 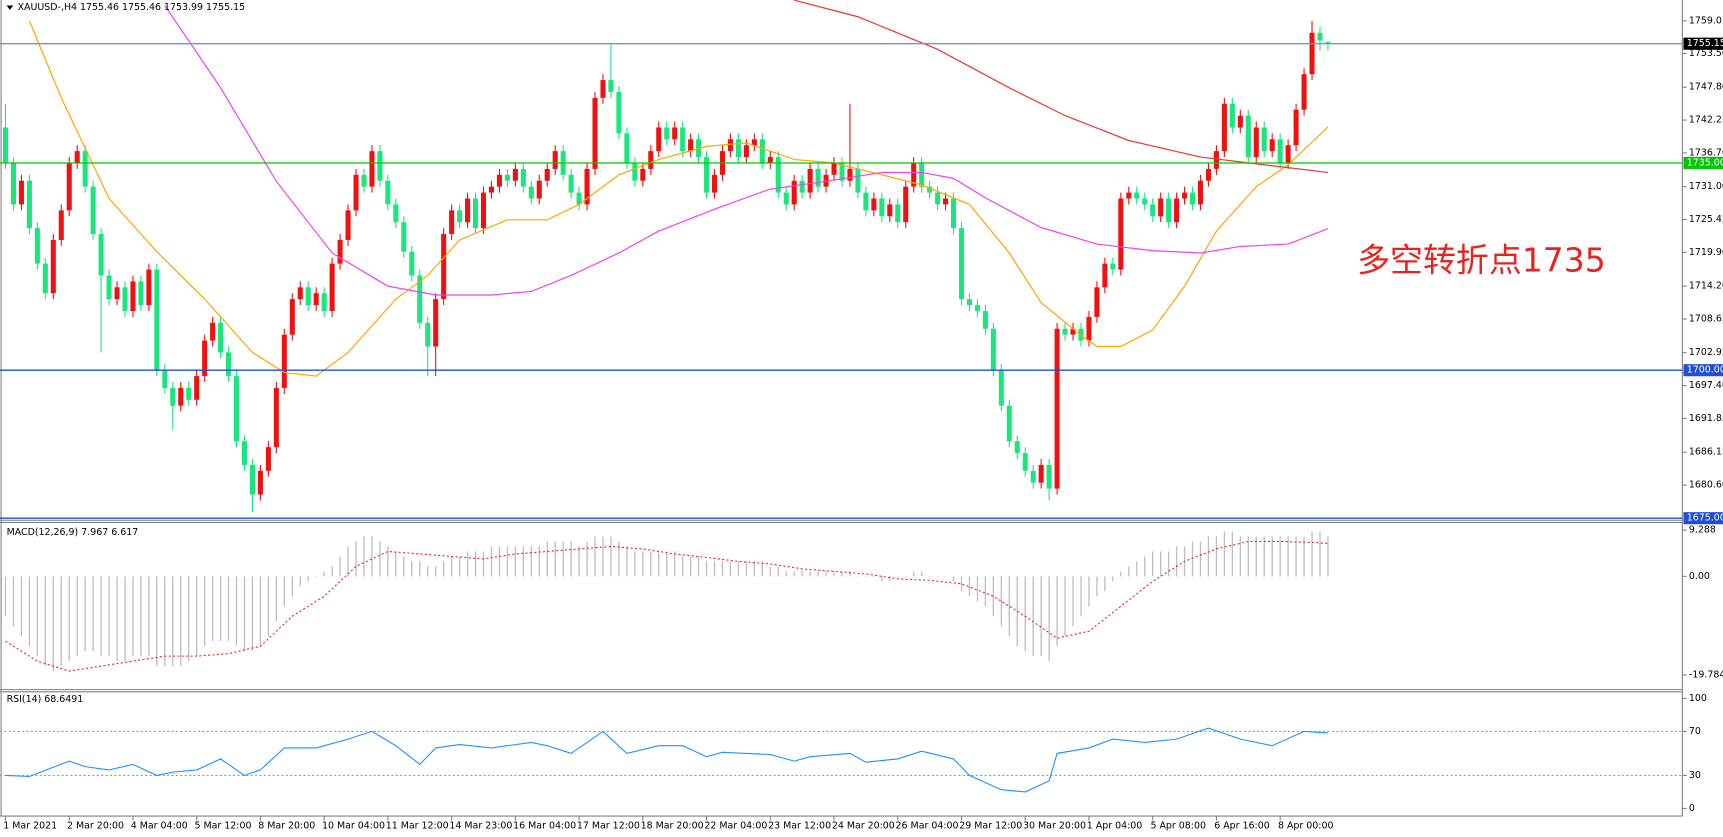 I want to click on y-tick-label: 9.288, so click(x=1702, y=530).